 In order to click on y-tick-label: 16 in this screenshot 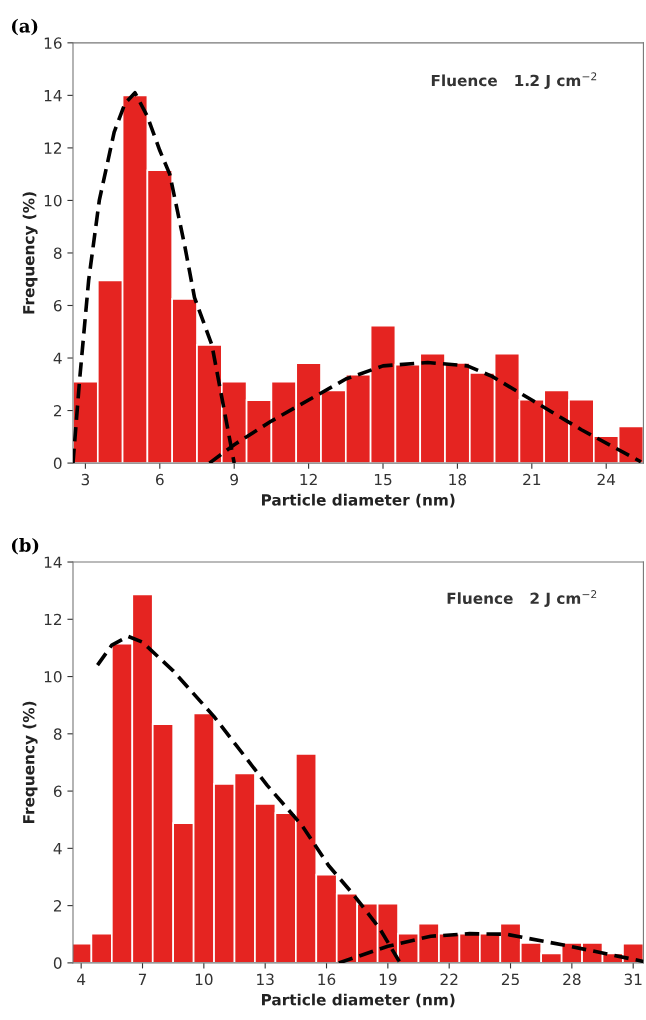, I will do `click(53, 43)`.